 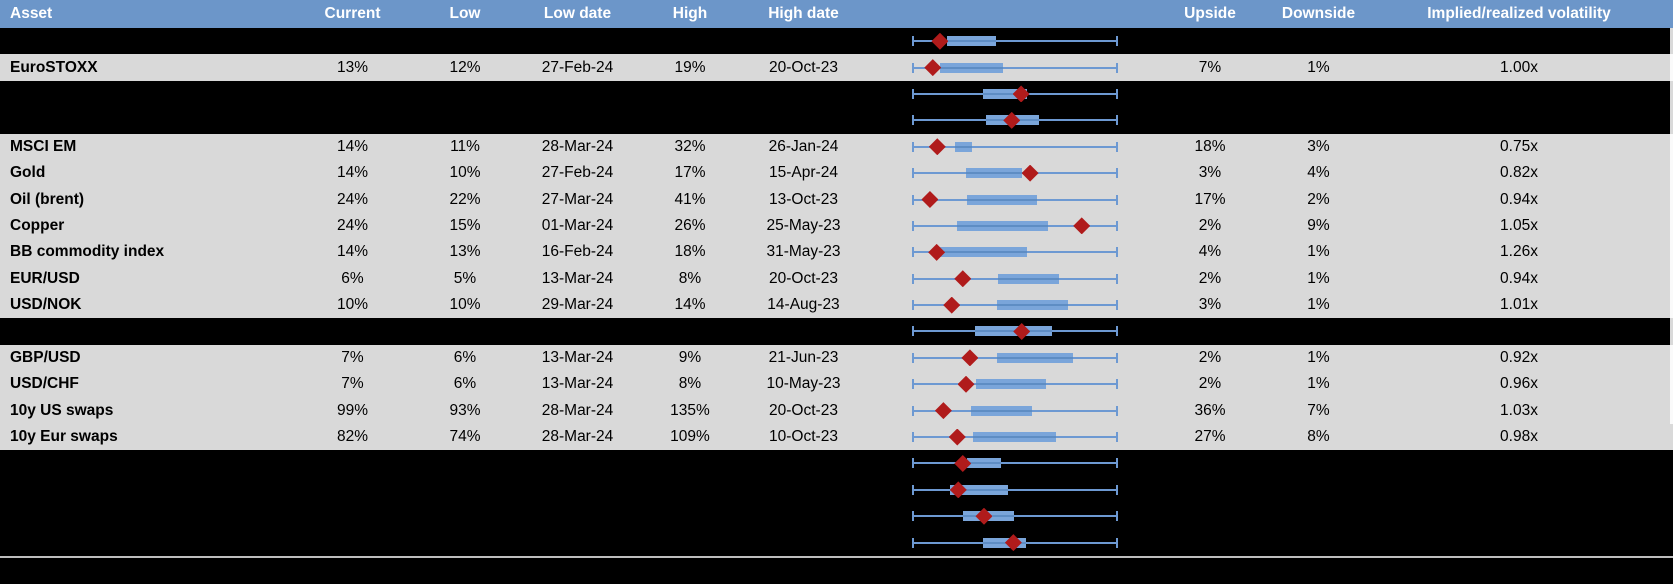 I want to click on high-date-cell: 14-Aug-23, so click(x=803, y=305).